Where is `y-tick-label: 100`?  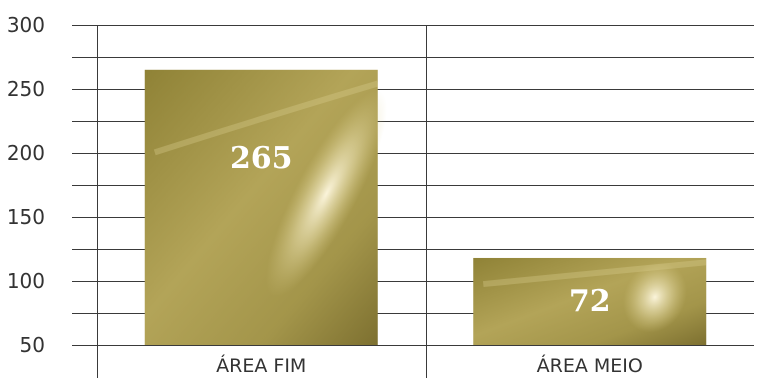 y-tick-label: 100 is located at coordinates (26, 281).